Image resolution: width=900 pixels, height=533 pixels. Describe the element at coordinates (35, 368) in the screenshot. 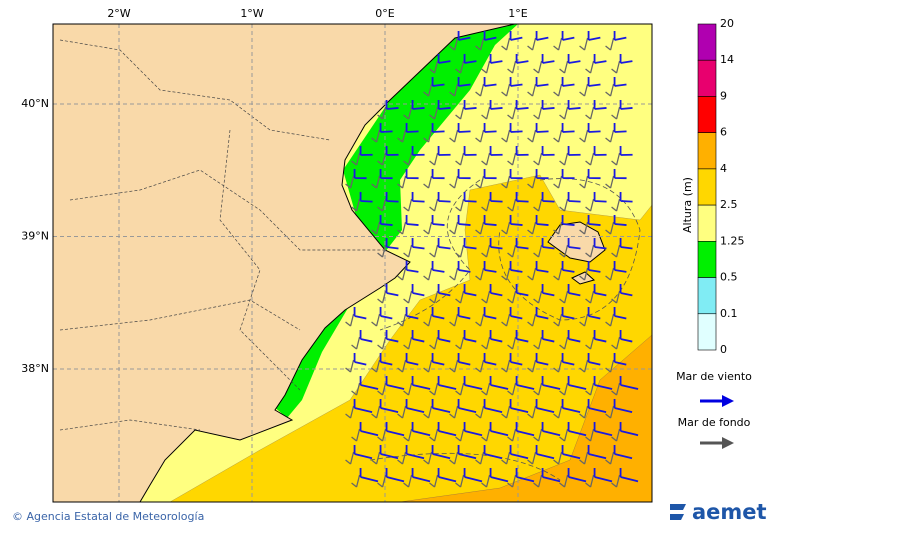

I see `y-label: 38°N` at that location.